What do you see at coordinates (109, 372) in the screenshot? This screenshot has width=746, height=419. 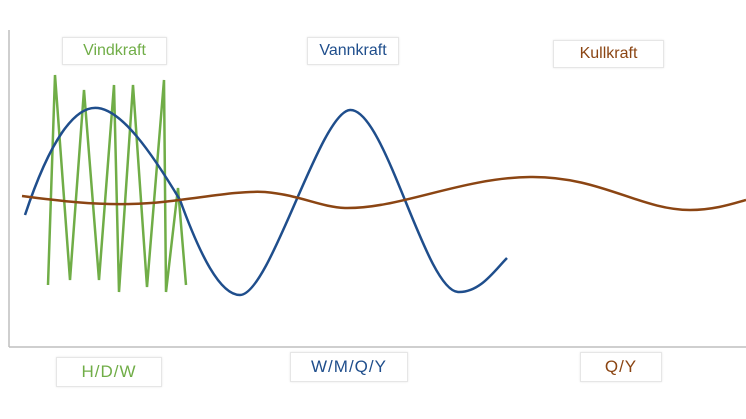 I see `timescale-wind: H/D/W` at bounding box center [109, 372].